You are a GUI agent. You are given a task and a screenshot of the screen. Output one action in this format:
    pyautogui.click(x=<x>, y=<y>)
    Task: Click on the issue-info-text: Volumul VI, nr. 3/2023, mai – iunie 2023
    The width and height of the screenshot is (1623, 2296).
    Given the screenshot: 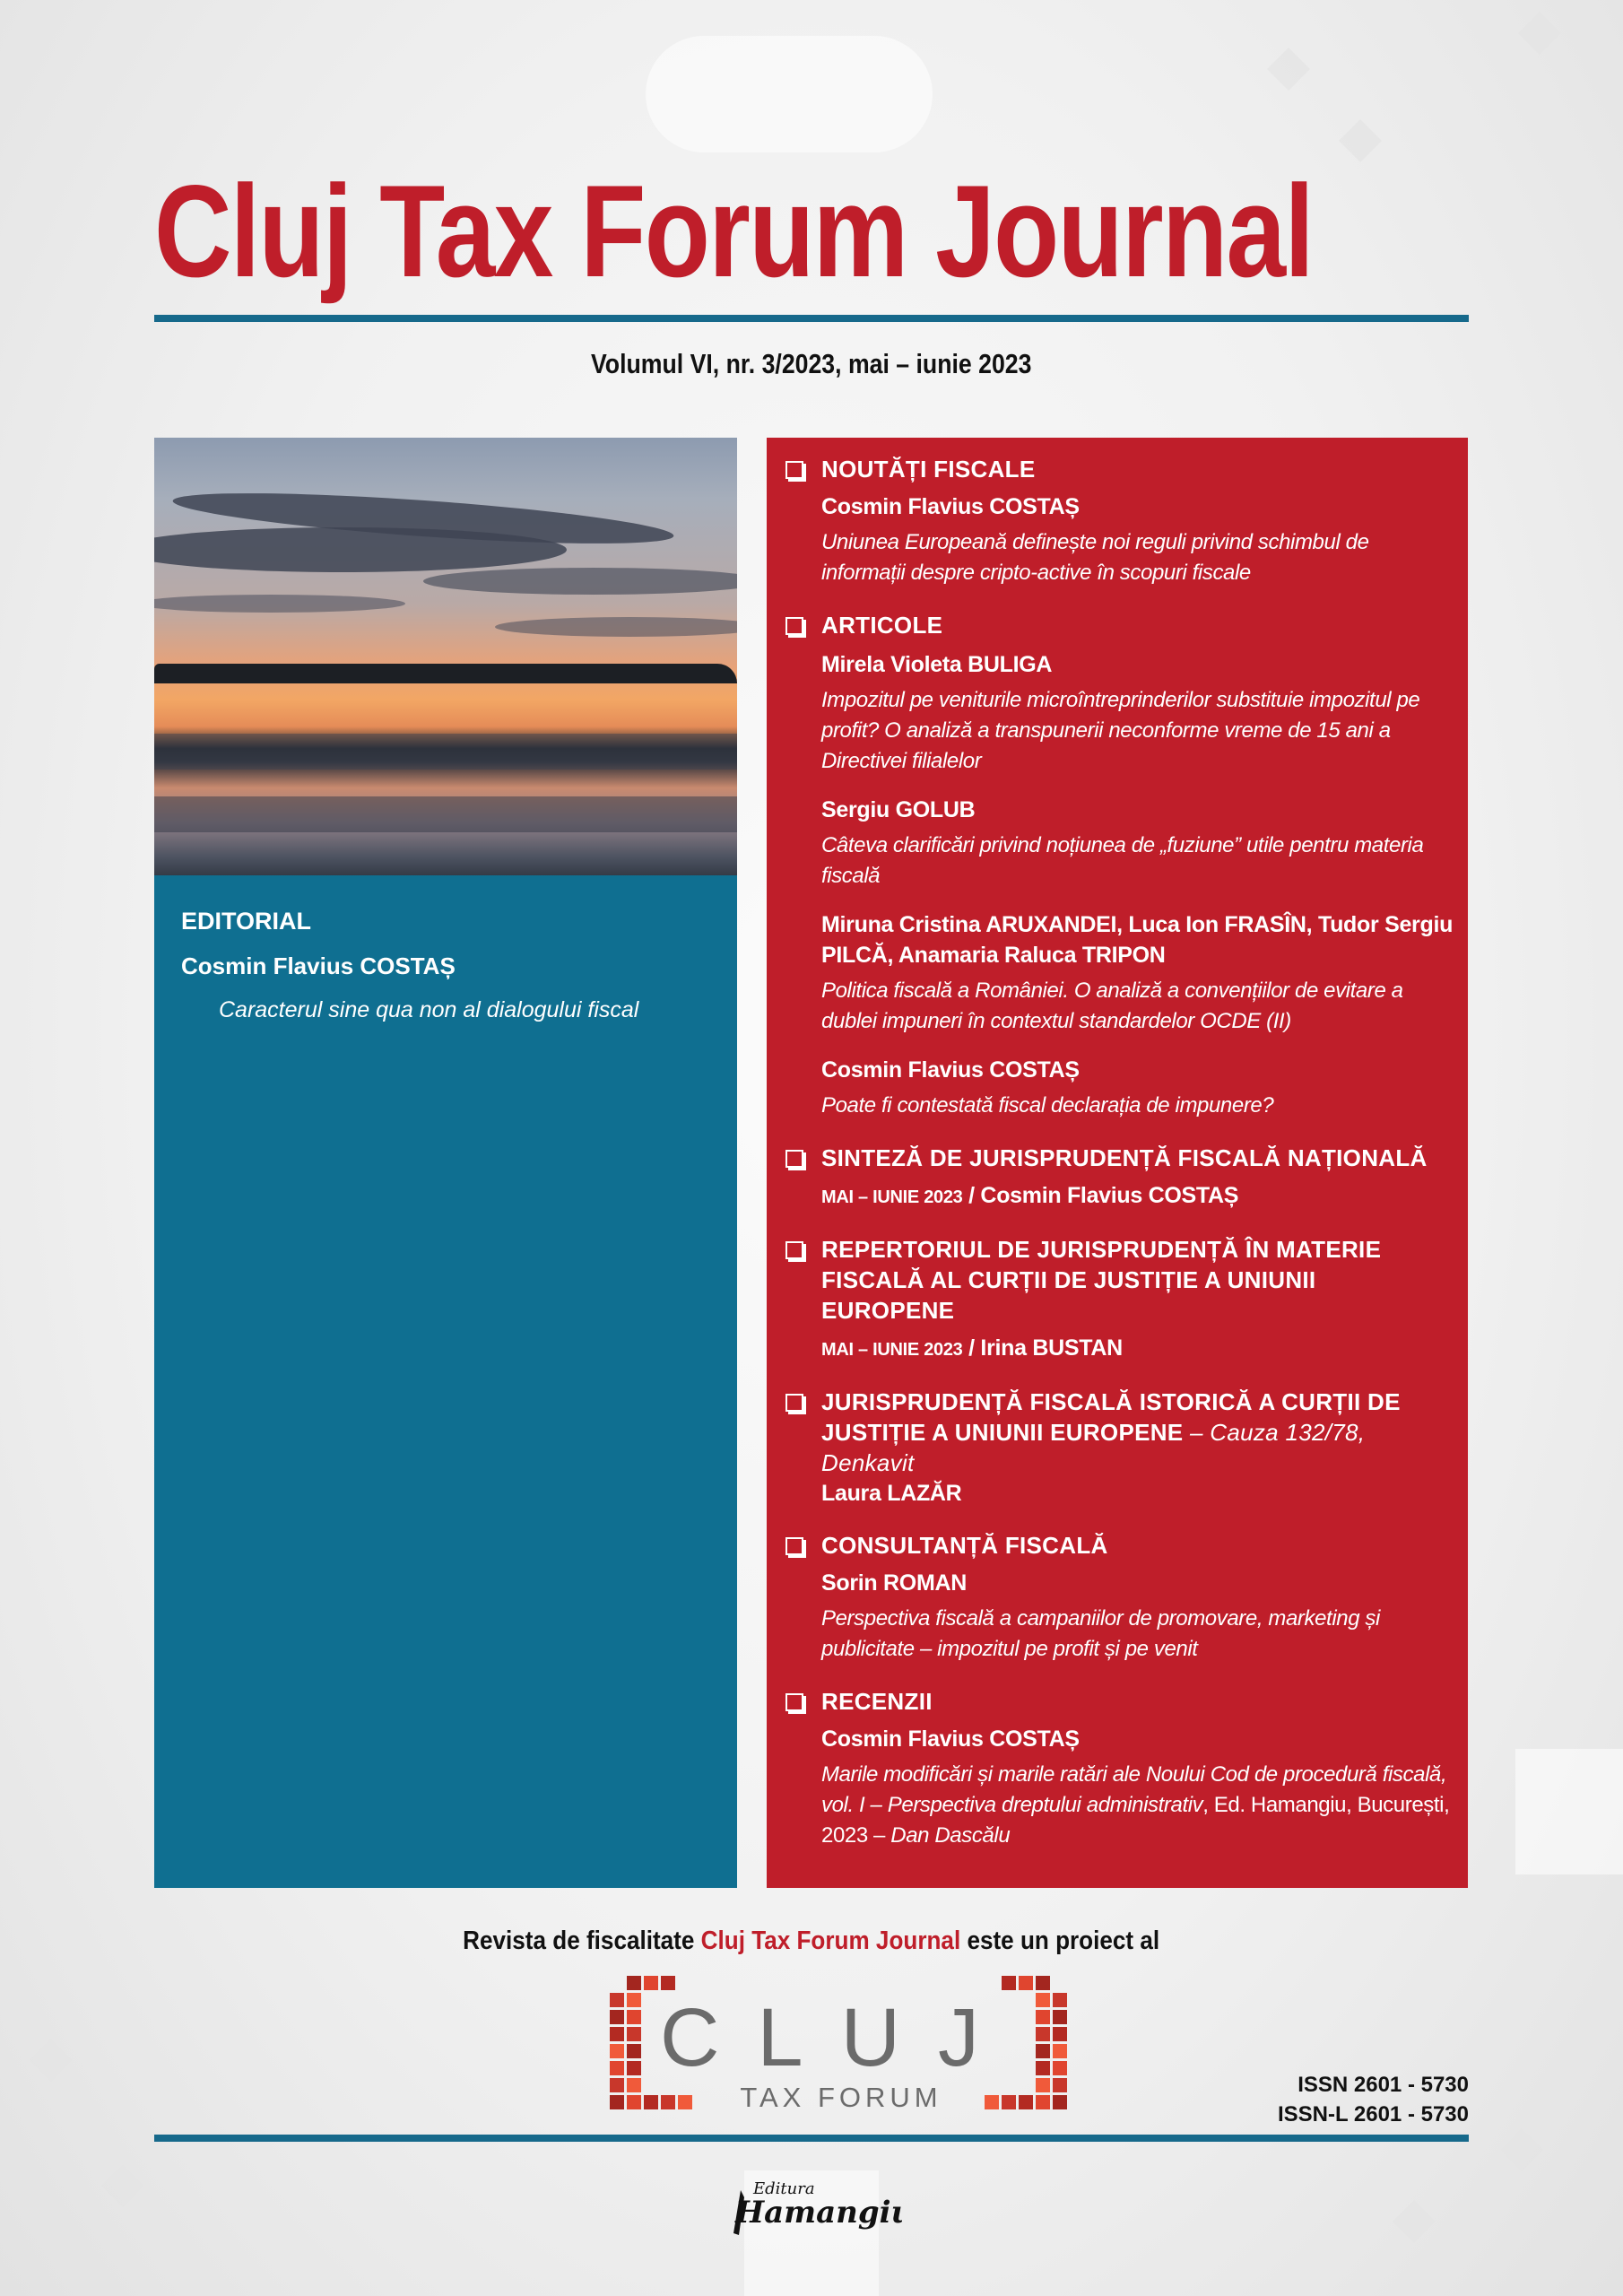 What is the action you would take?
    pyautogui.click(x=811, y=363)
    